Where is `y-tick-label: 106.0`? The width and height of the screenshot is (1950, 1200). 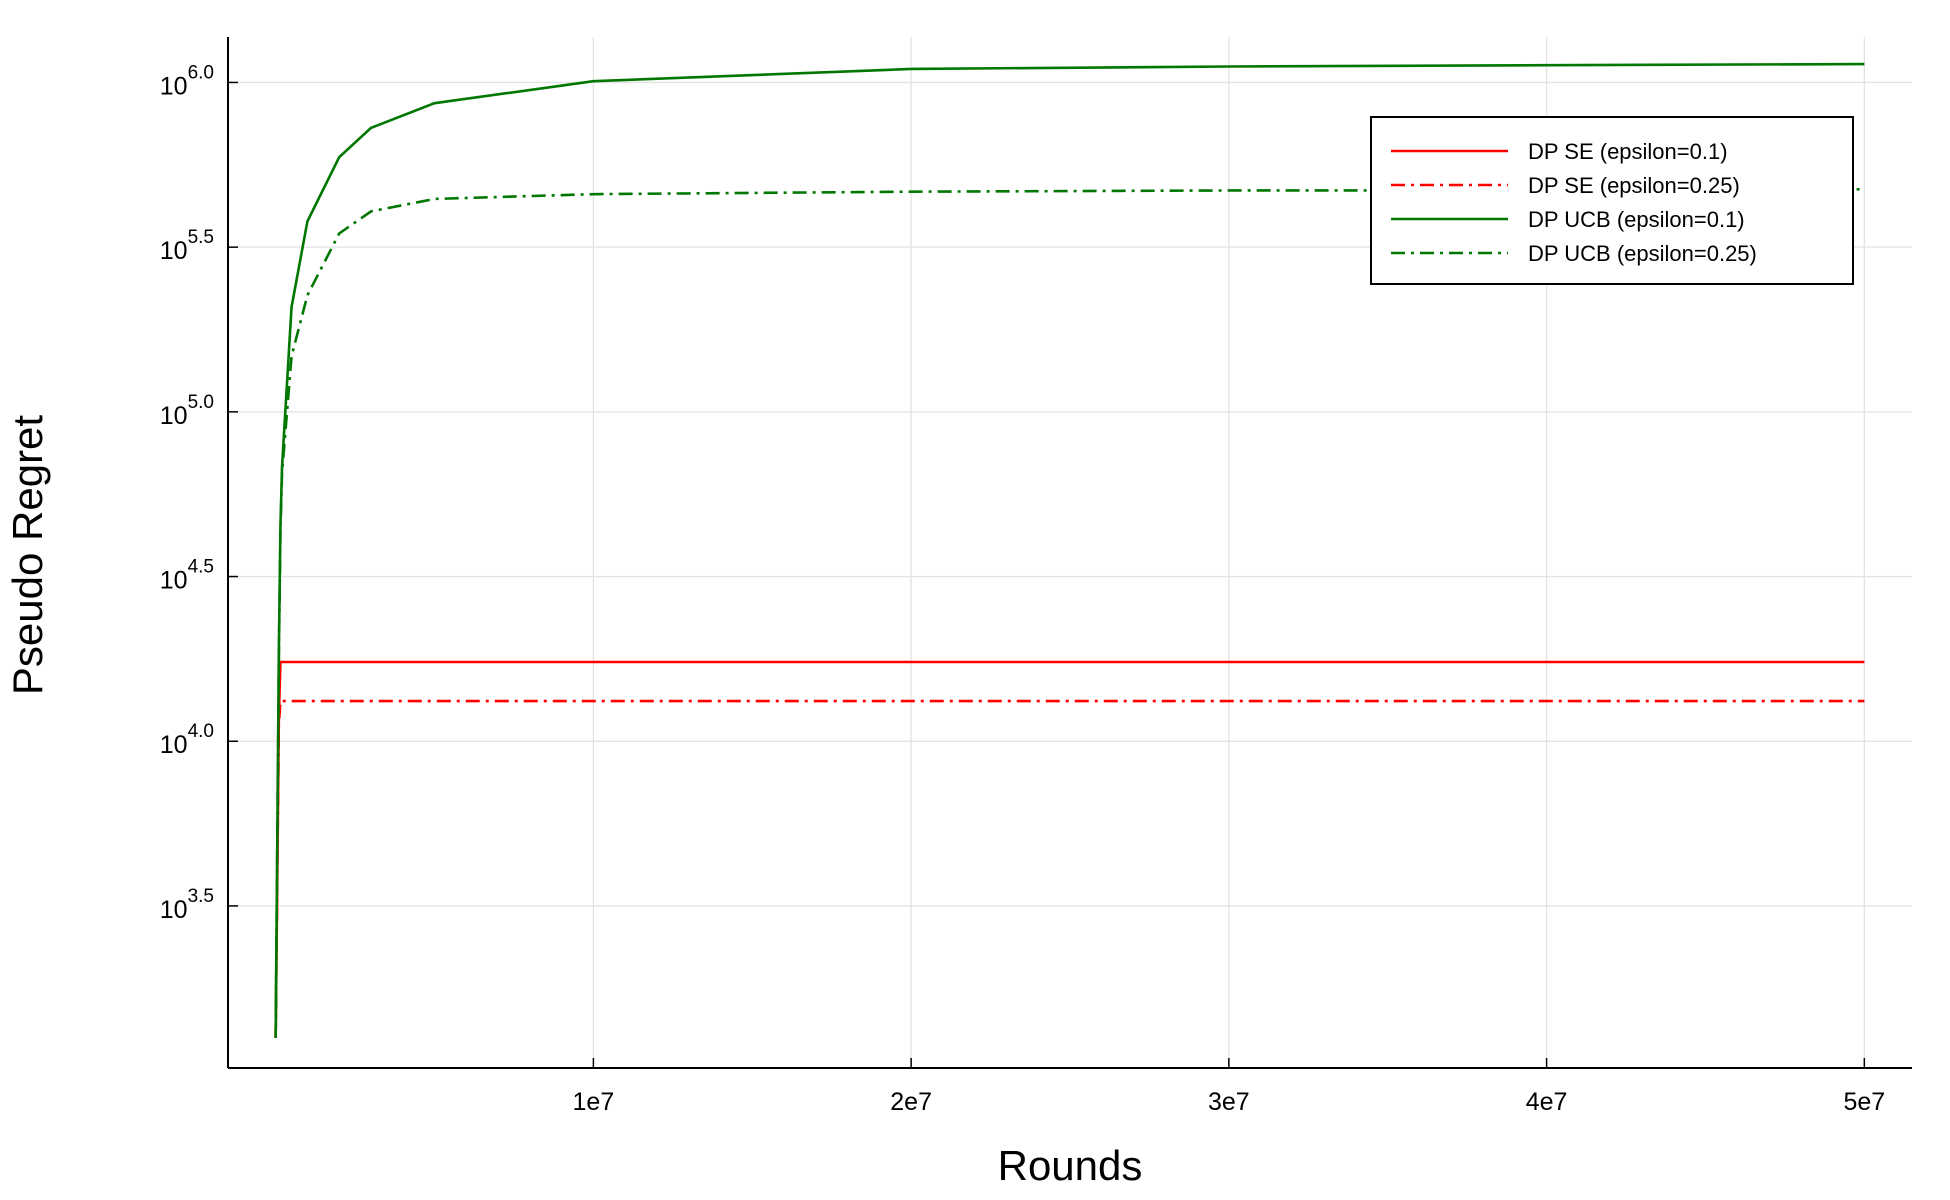 y-tick-label: 106.0 is located at coordinates (187, 81).